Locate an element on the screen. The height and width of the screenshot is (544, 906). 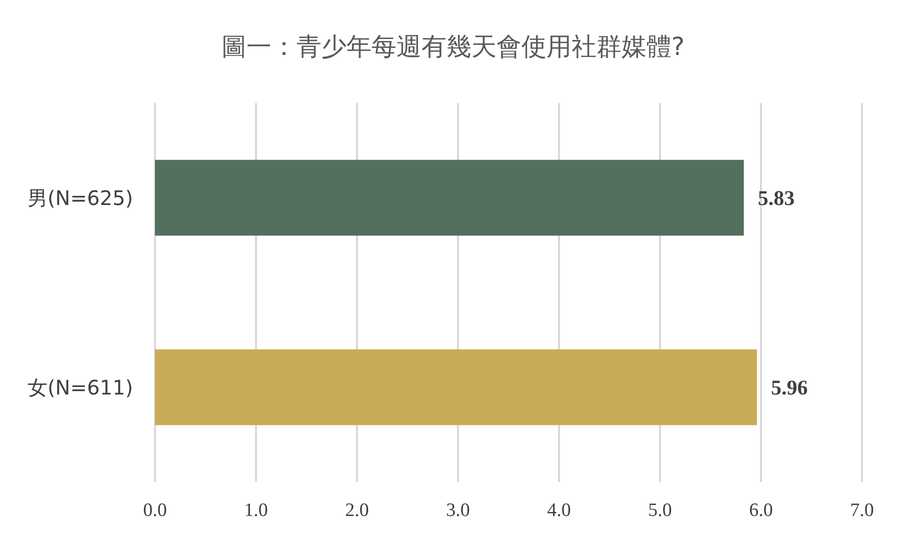
x-tick-label: 1.0 is located at coordinates (256, 510).